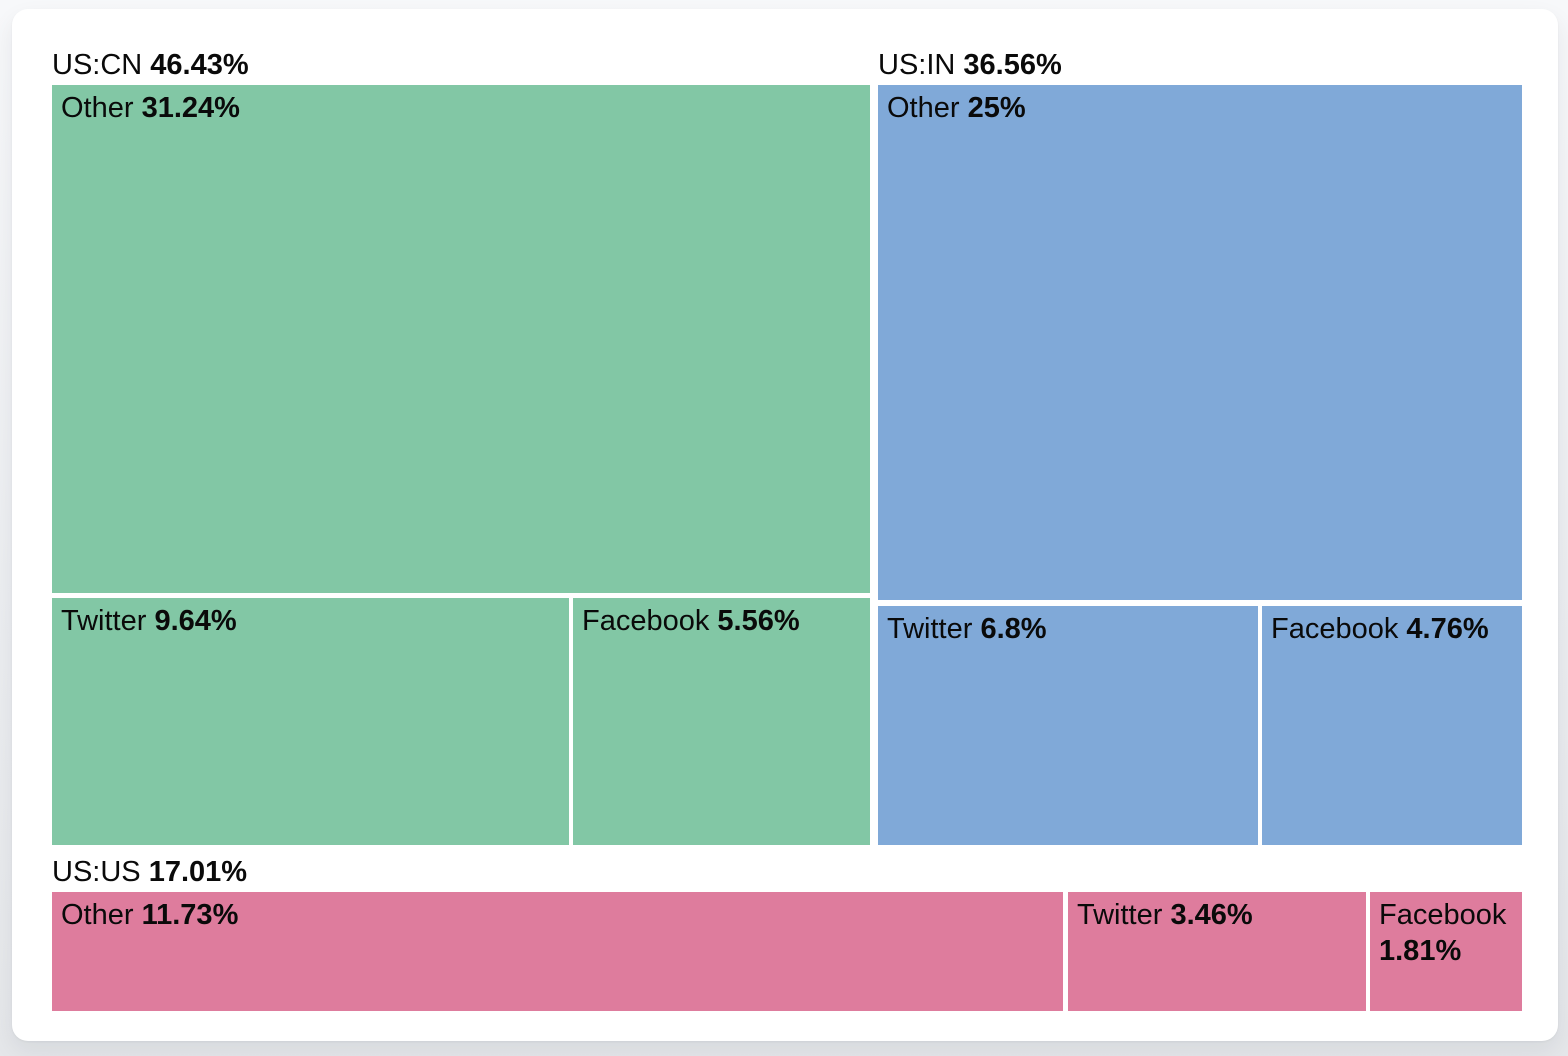 The width and height of the screenshot is (1568, 1056). I want to click on group-name: US:IN, so click(917, 65).